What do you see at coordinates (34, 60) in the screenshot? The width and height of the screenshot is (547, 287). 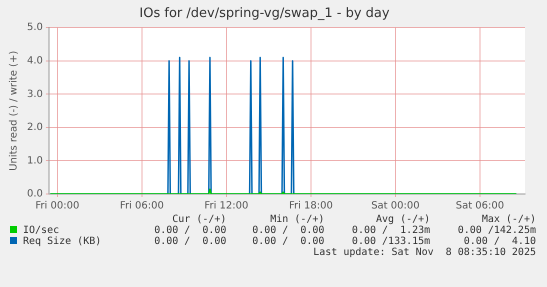 I see `y-tick-label: 4.0` at bounding box center [34, 60].